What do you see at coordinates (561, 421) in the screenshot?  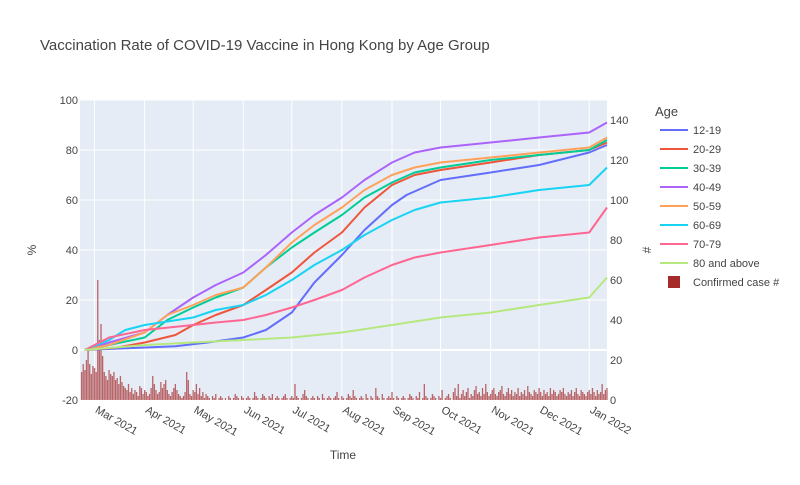 I see `x-tick-label: Dec 2021` at bounding box center [561, 421].